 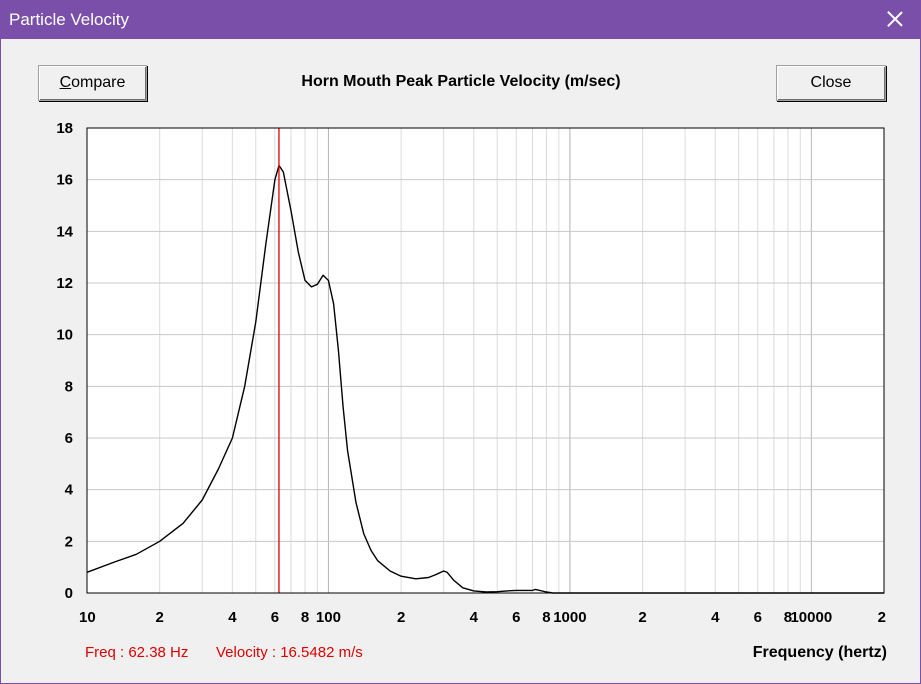 What do you see at coordinates (69, 386) in the screenshot?
I see `y-tick-label: 8` at bounding box center [69, 386].